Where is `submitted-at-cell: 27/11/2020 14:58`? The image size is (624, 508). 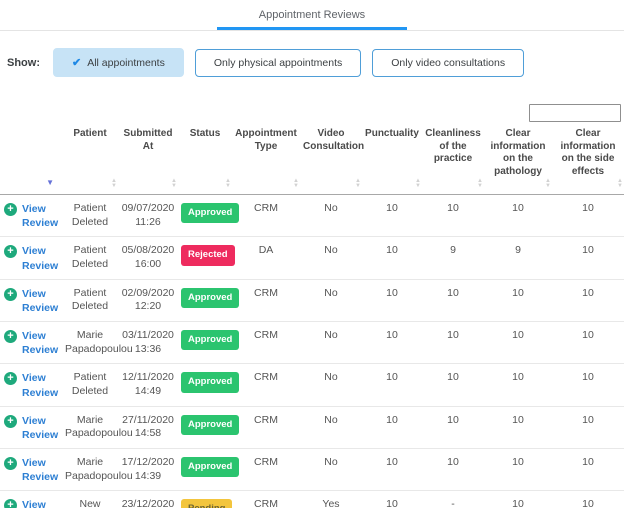
submitted-at-cell: 27/11/2020 14:58 is located at coordinates (148, 428).